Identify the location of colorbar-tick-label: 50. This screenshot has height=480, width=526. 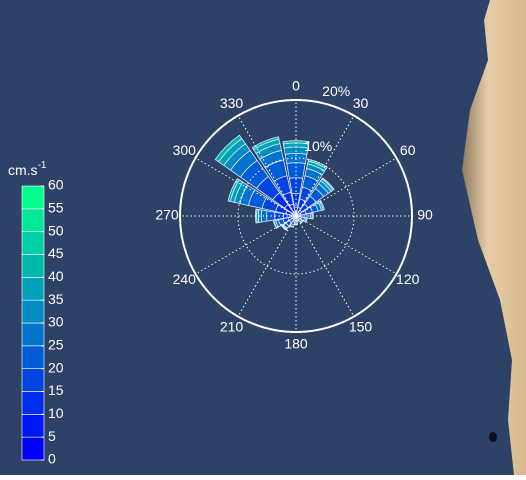
(56, 230).